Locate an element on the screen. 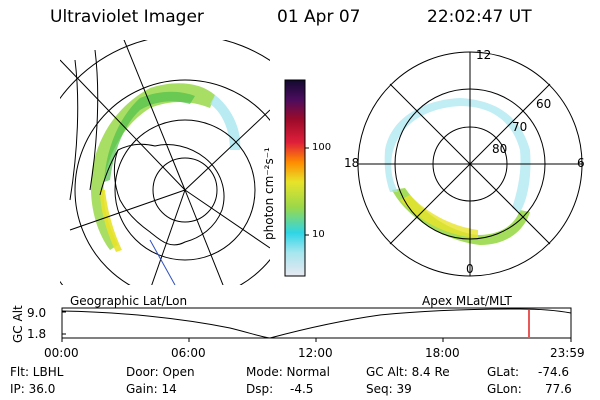 The height and width of the screenshot is (400, 600). filter-readout: Flt: LBHL is located at coordinates (37, 372).